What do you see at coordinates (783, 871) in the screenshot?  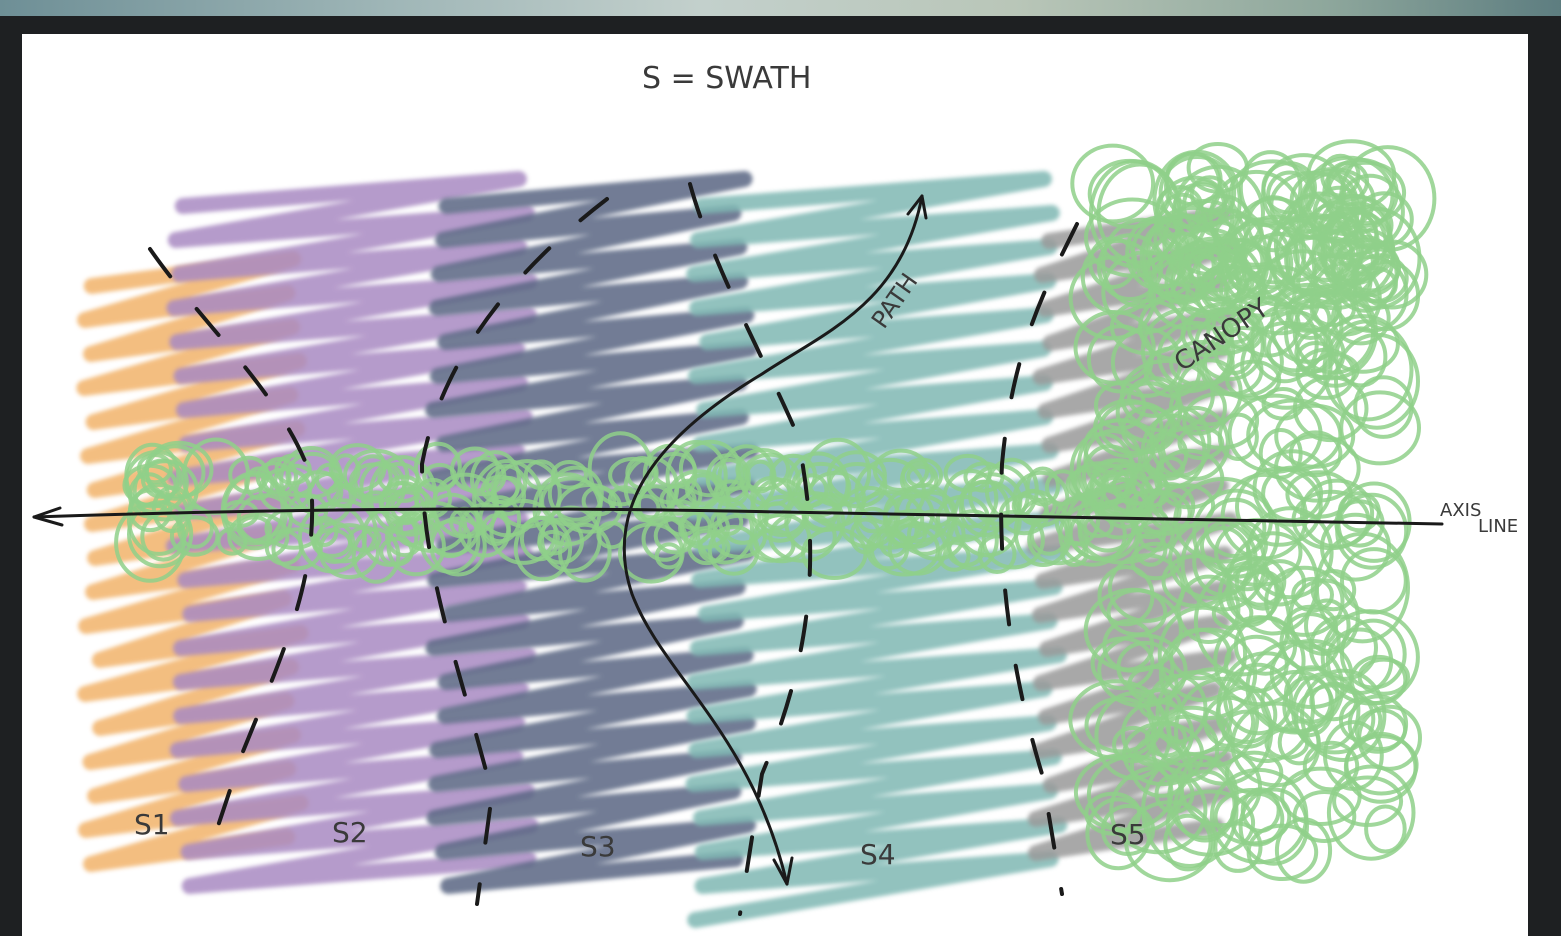 I see `path-arrow-bottom-icon` at bounding box center [783, 871].